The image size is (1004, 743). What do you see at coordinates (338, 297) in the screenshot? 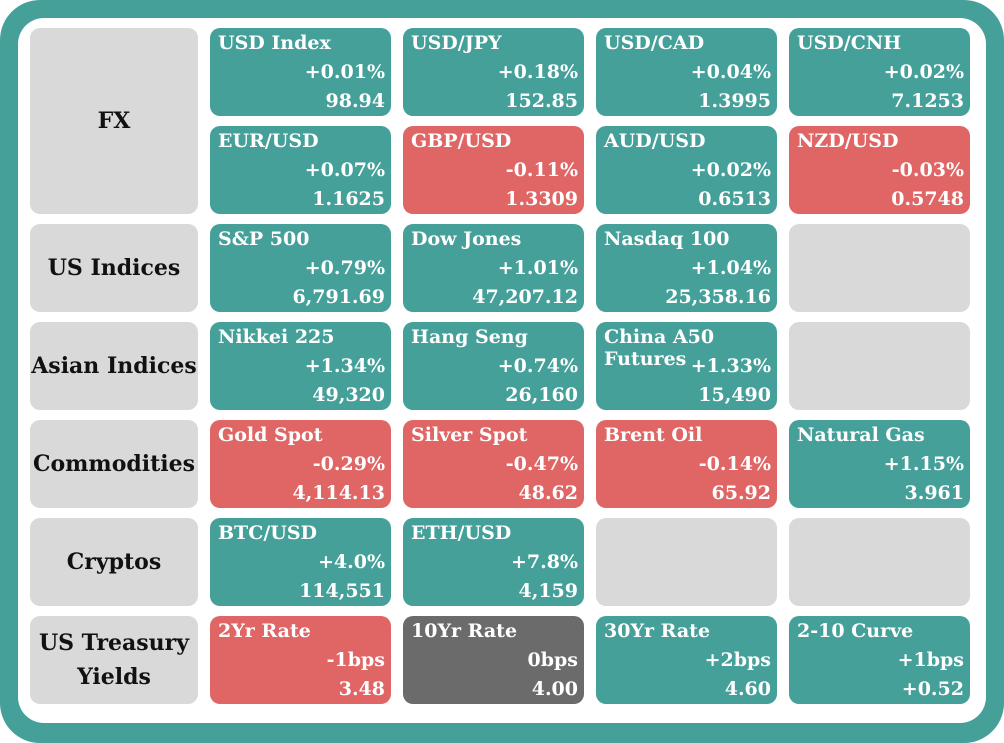
I see `quote-value: 6,791.69` at bounding box center [338, 297].